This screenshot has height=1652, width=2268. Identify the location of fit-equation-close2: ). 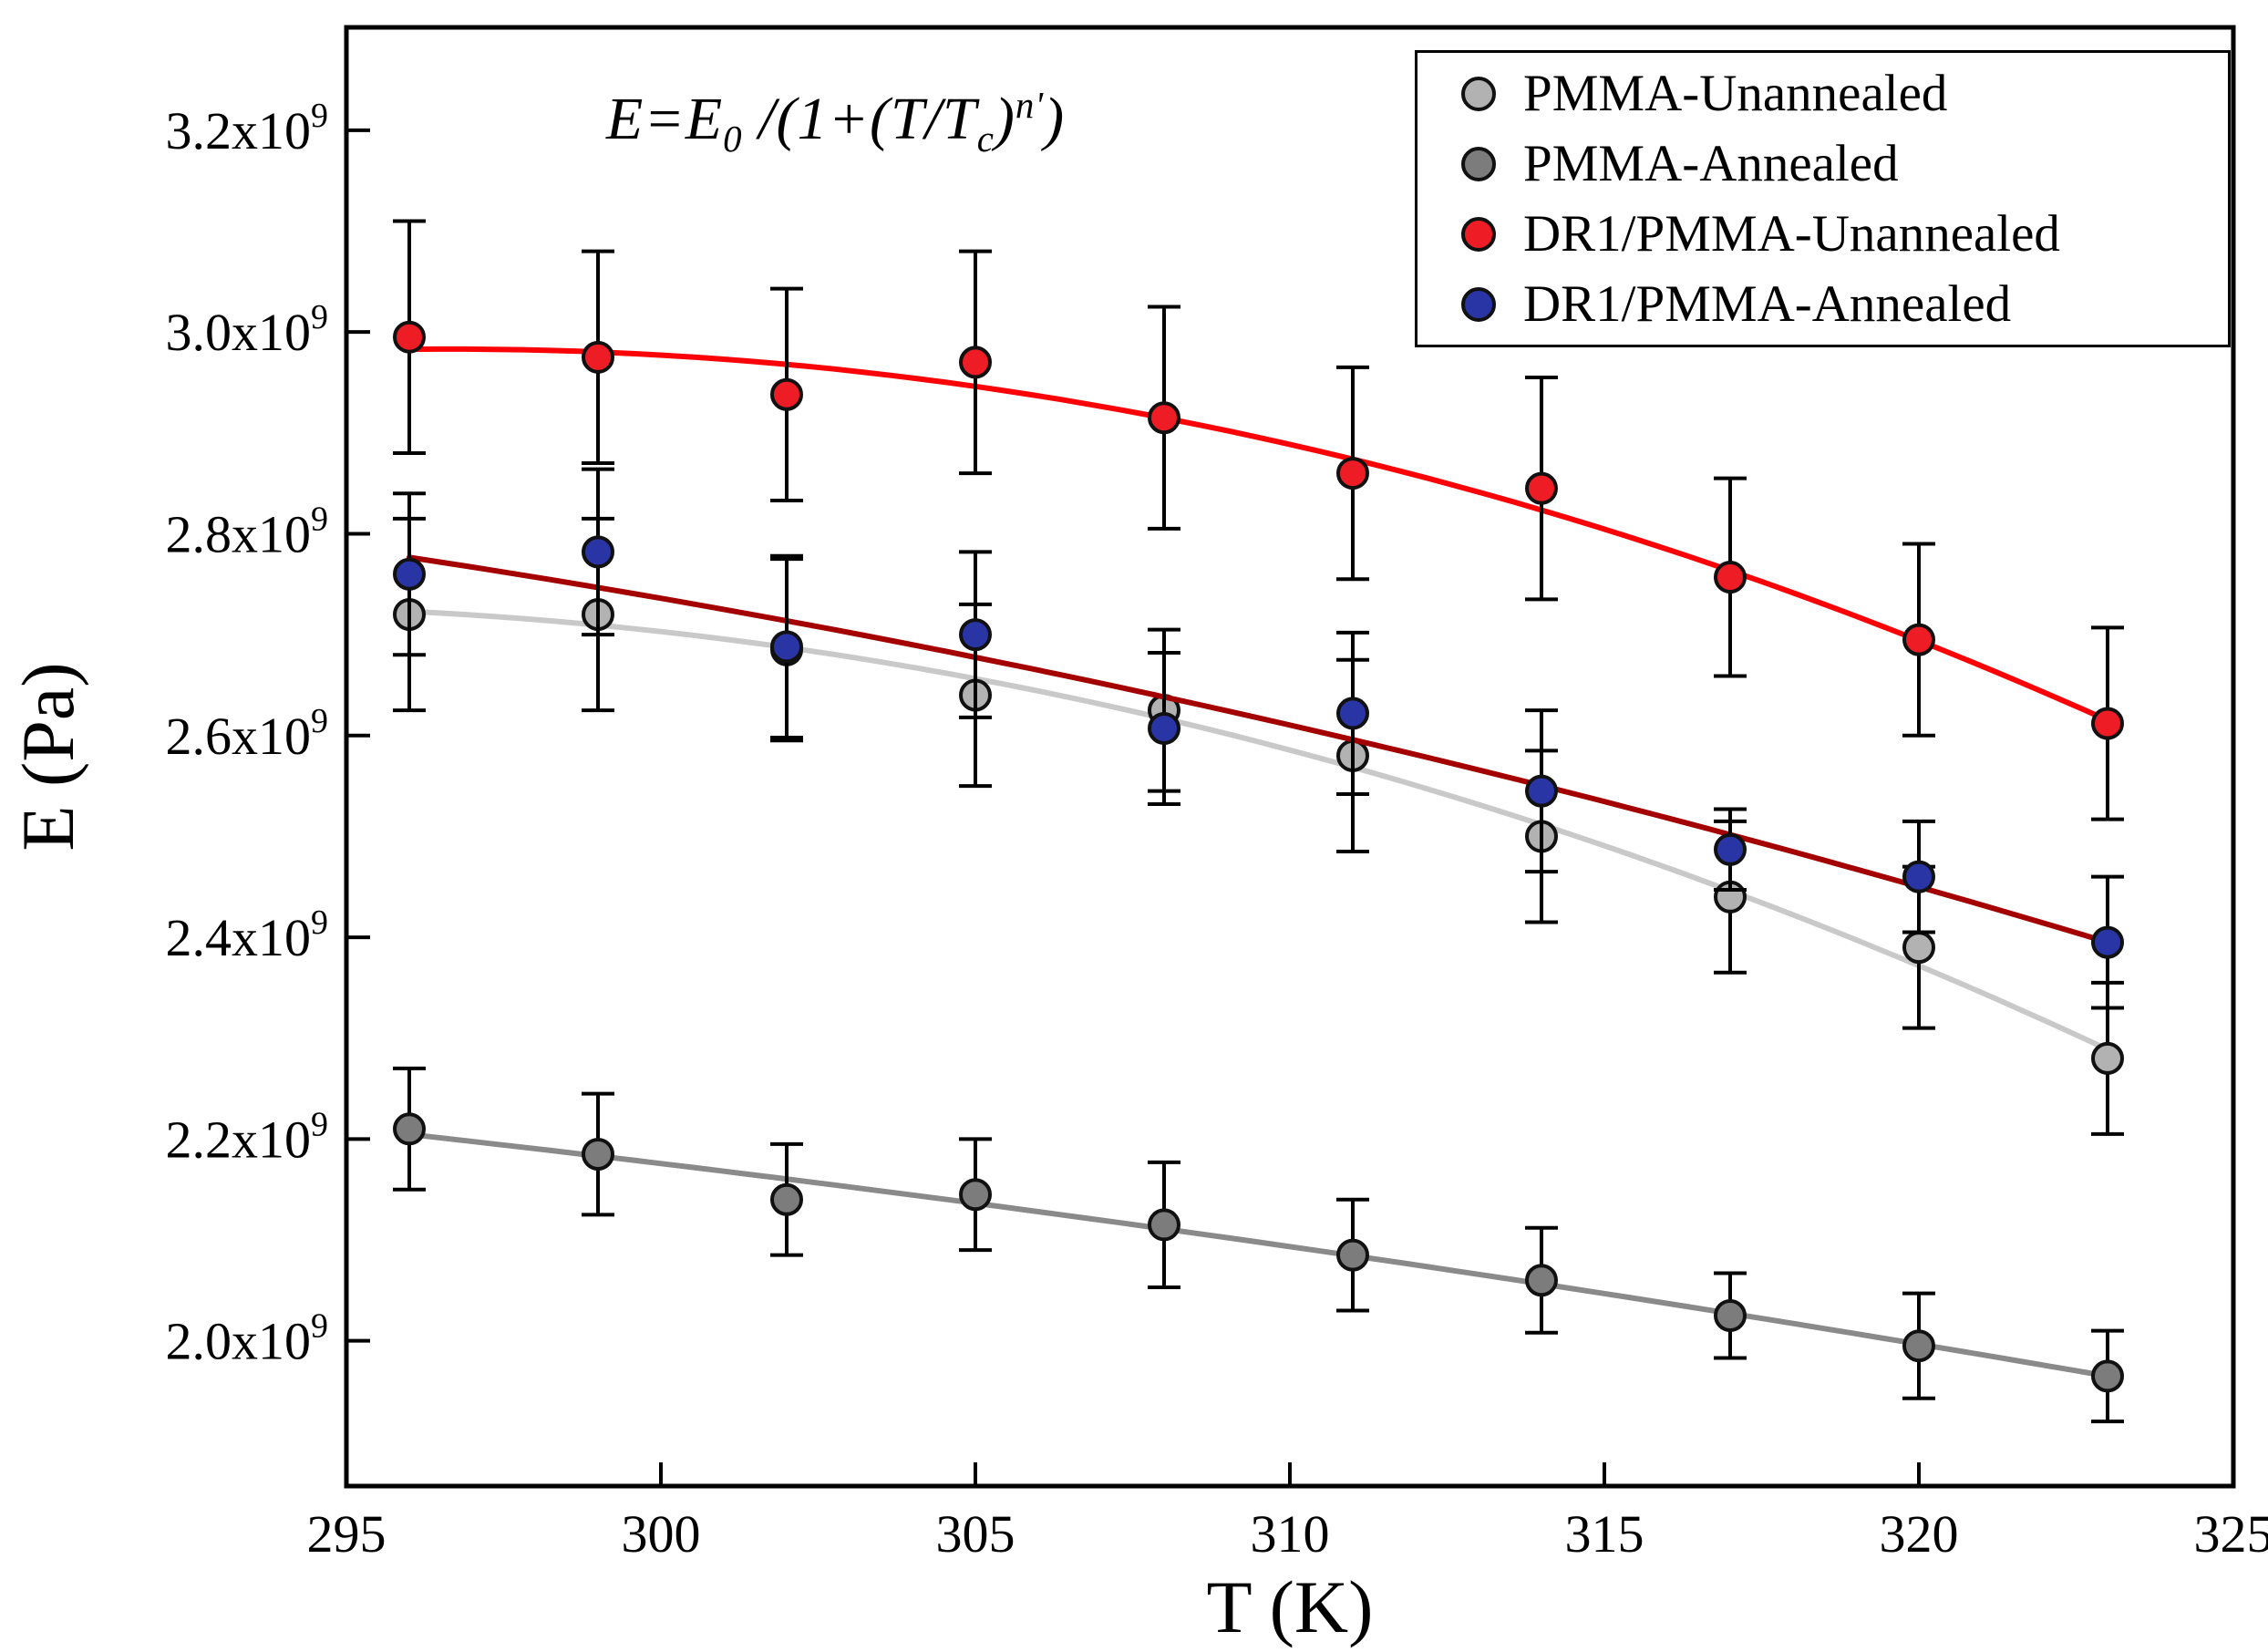
(1055, 119).